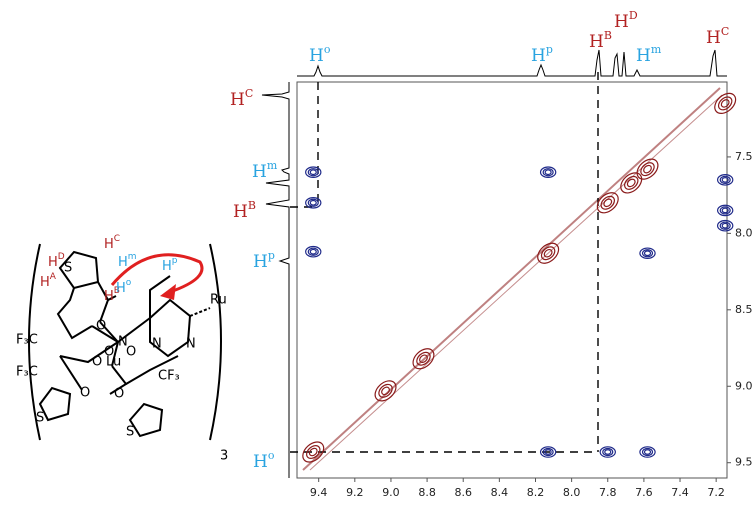 Image resolution: width=752 pixels, height=527 pixels. What do you see at coordinates (218, 300) in the screenshot?
I see `atom-label: Ru` at bounding box center [218, 300].